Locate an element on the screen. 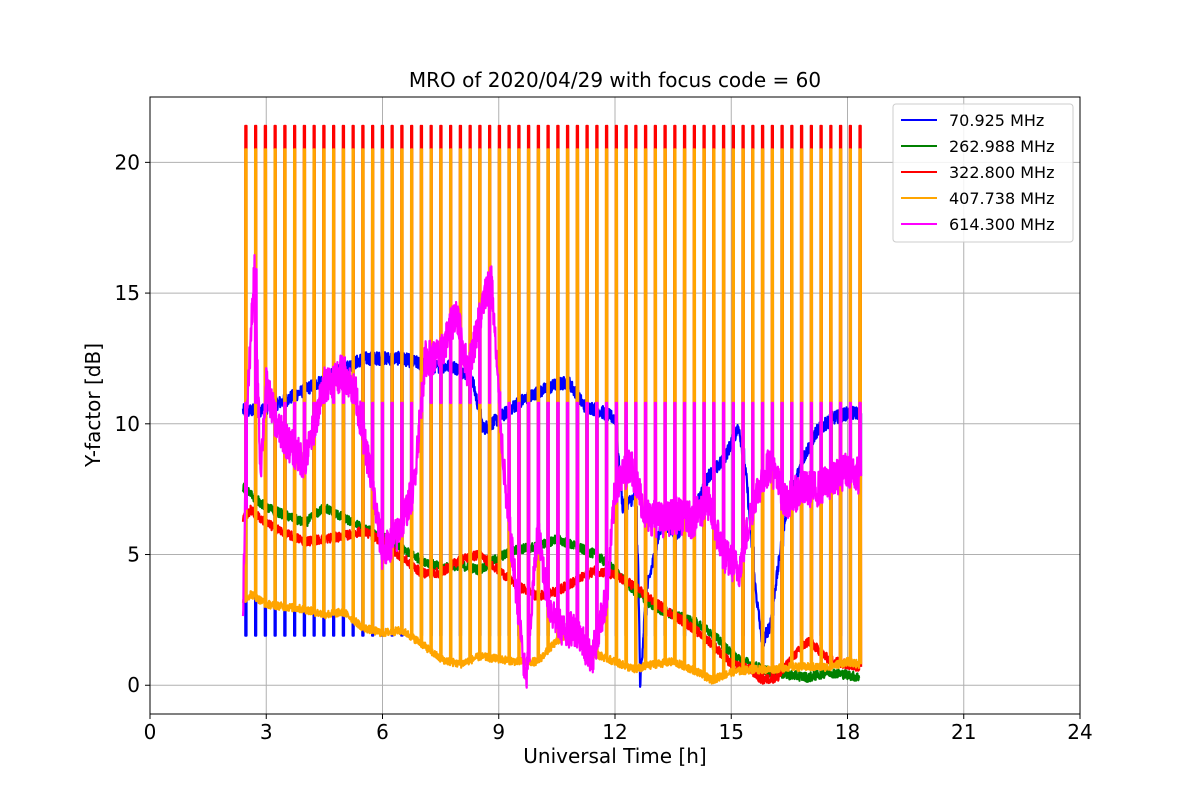 The width and height of the screenshot is (1200, 800). x-tick-label: 18 is located at coordinates (847, 732).